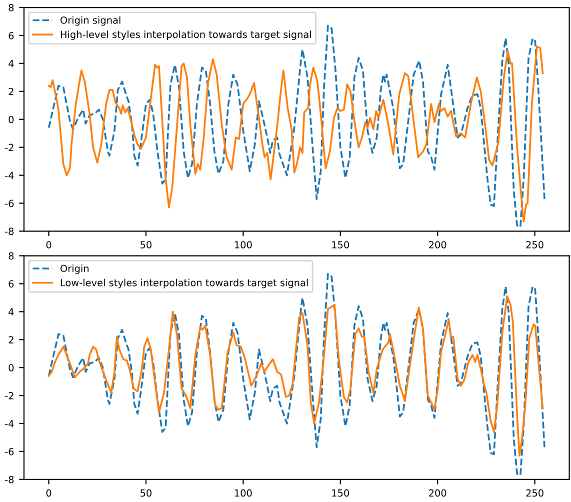 The image size is (571, 502). Describe the element at coordinates (184, 283) in the screenshot. I see `legend-label: Low-level styles interpolation towards target signal` at that location.